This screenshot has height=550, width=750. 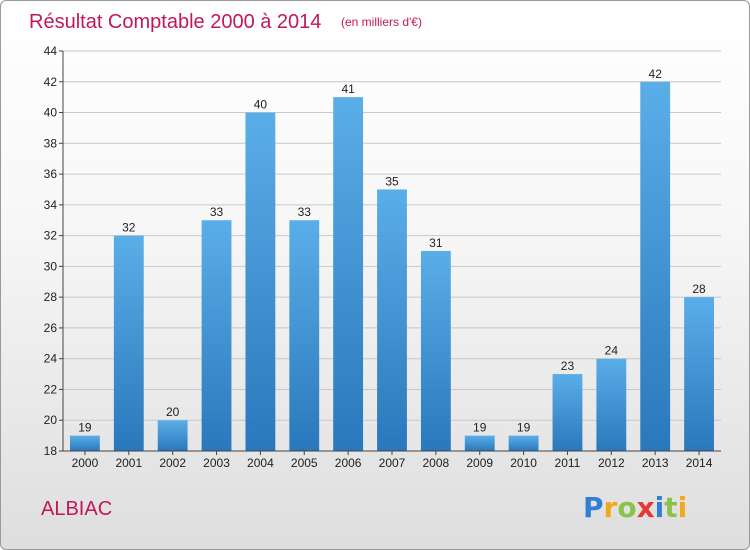 I want to click on x-tick-label: 2014, so click(x=699, y=463).